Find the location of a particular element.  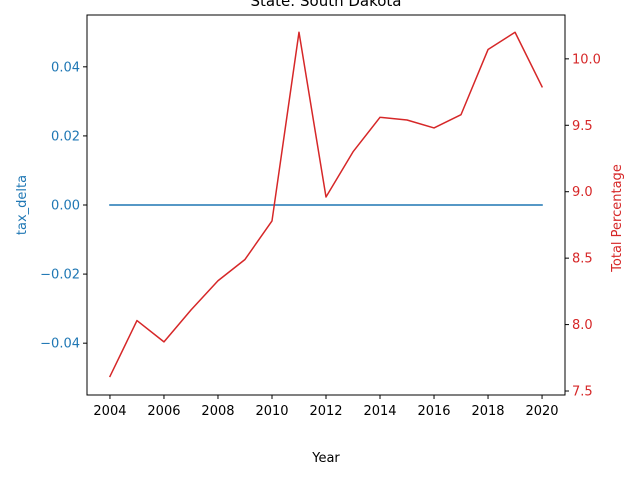

left-y-tick-label: 0.04 is located at coordinates (65, 67).